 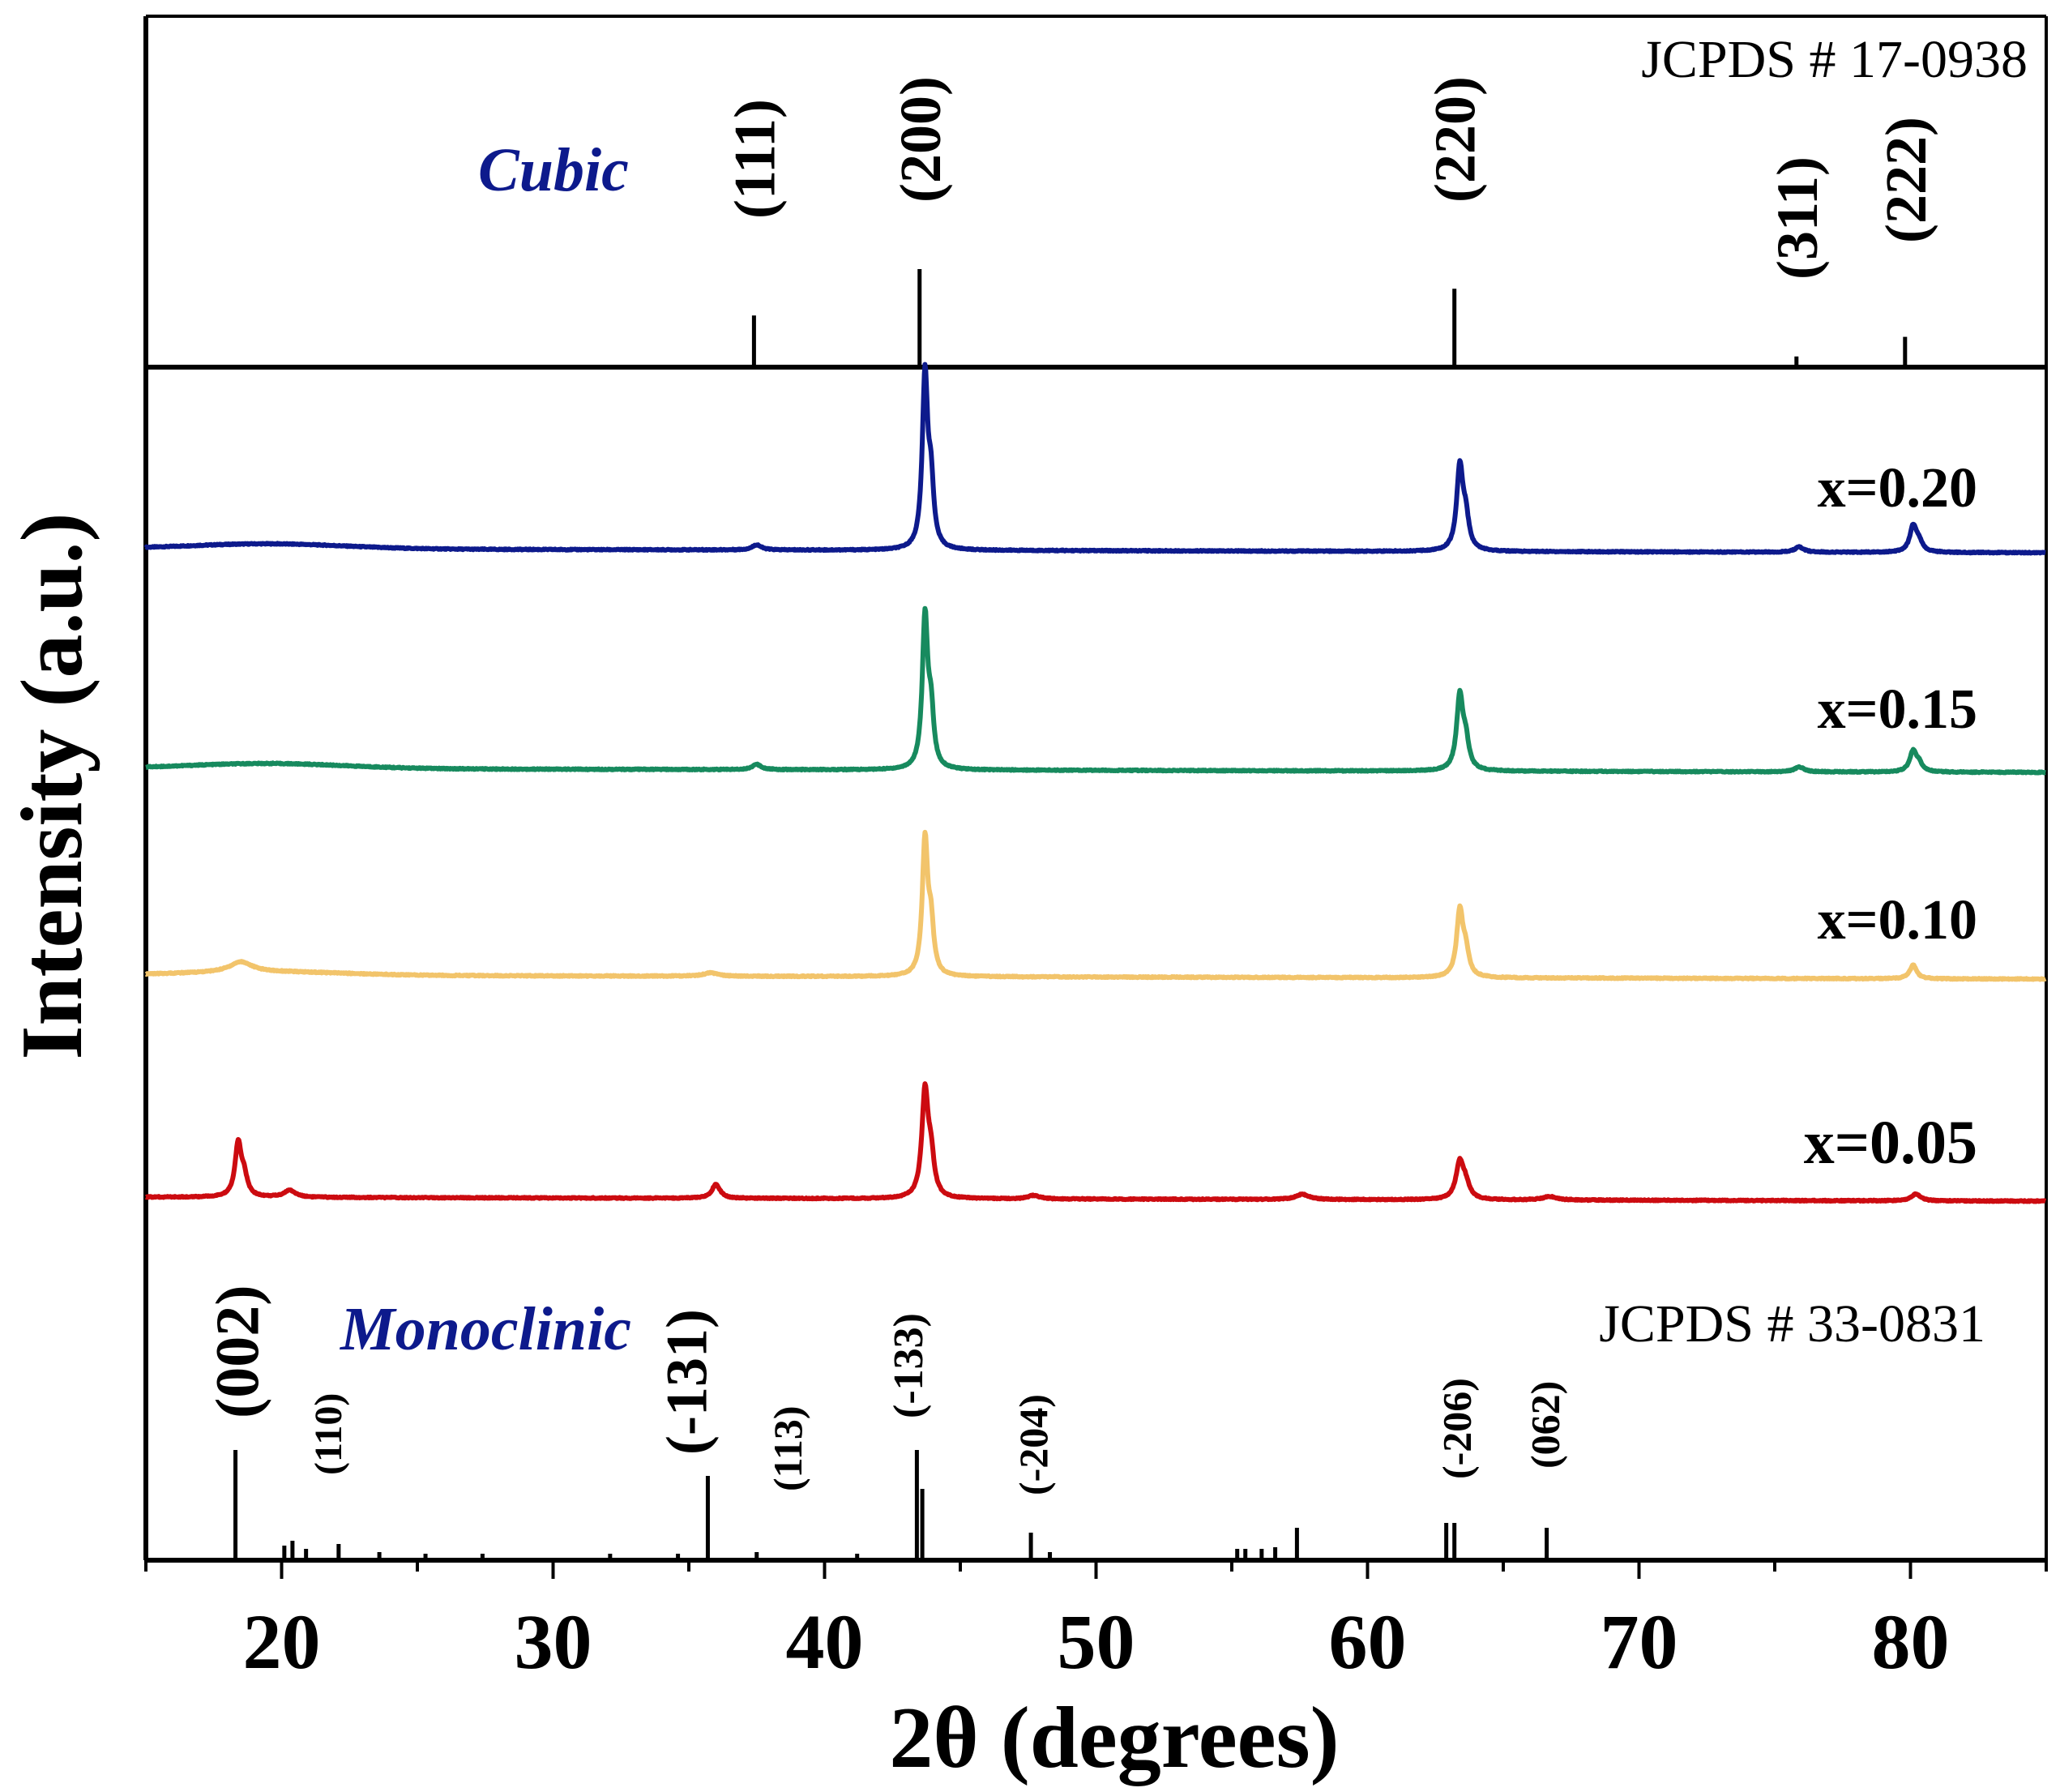 I want to click on monoclinic-card-label: JCPDS # 33-0831, so click(x=1792, y=1324).